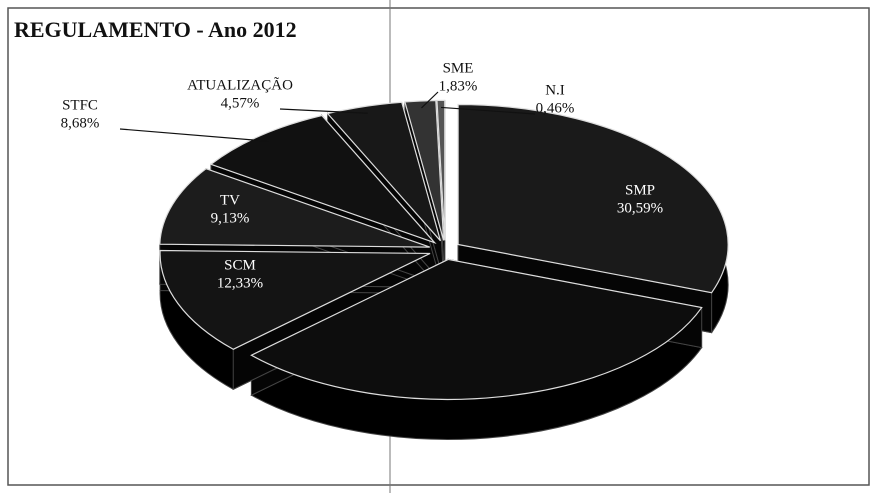 Image resolution: width=877 pixels, height=493 pixels. Describe the element at coordinates (240, 265) in the screenshot. I see `slice-label: SCM` at that location.